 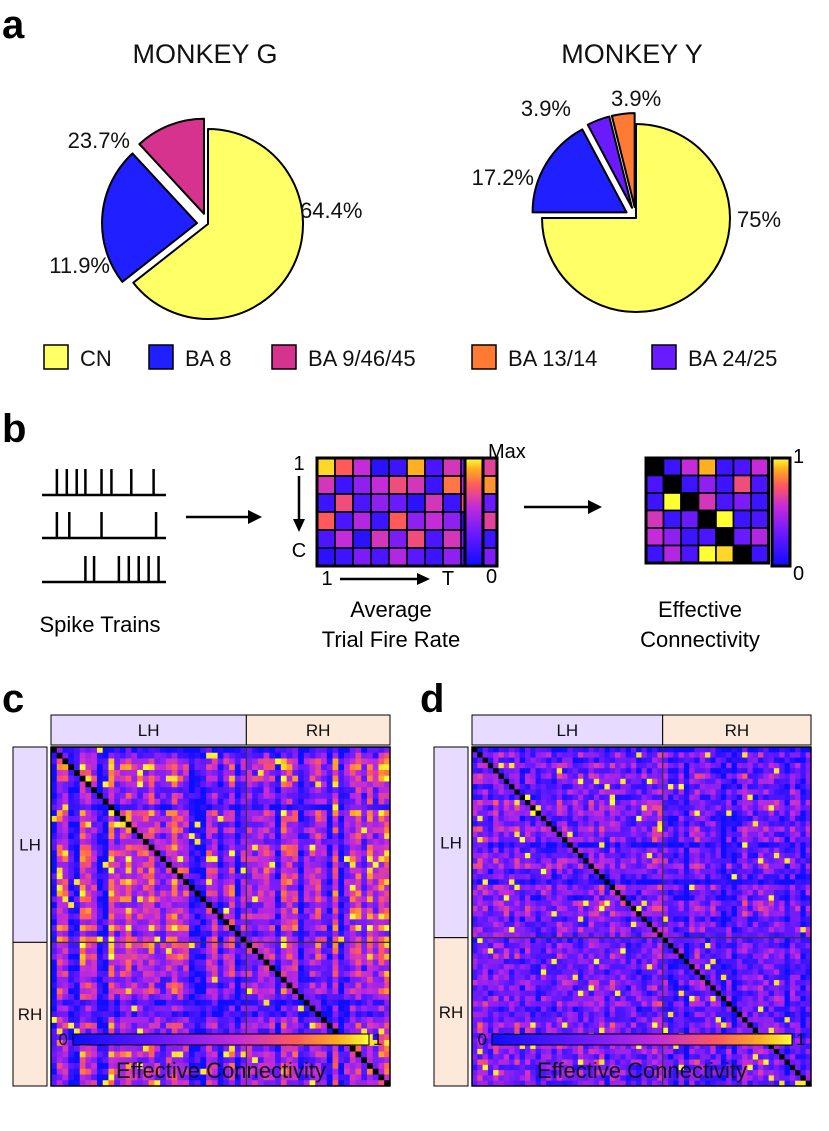 I want to click on rate-colorbar-max: Max, so click(x=507, y=452).